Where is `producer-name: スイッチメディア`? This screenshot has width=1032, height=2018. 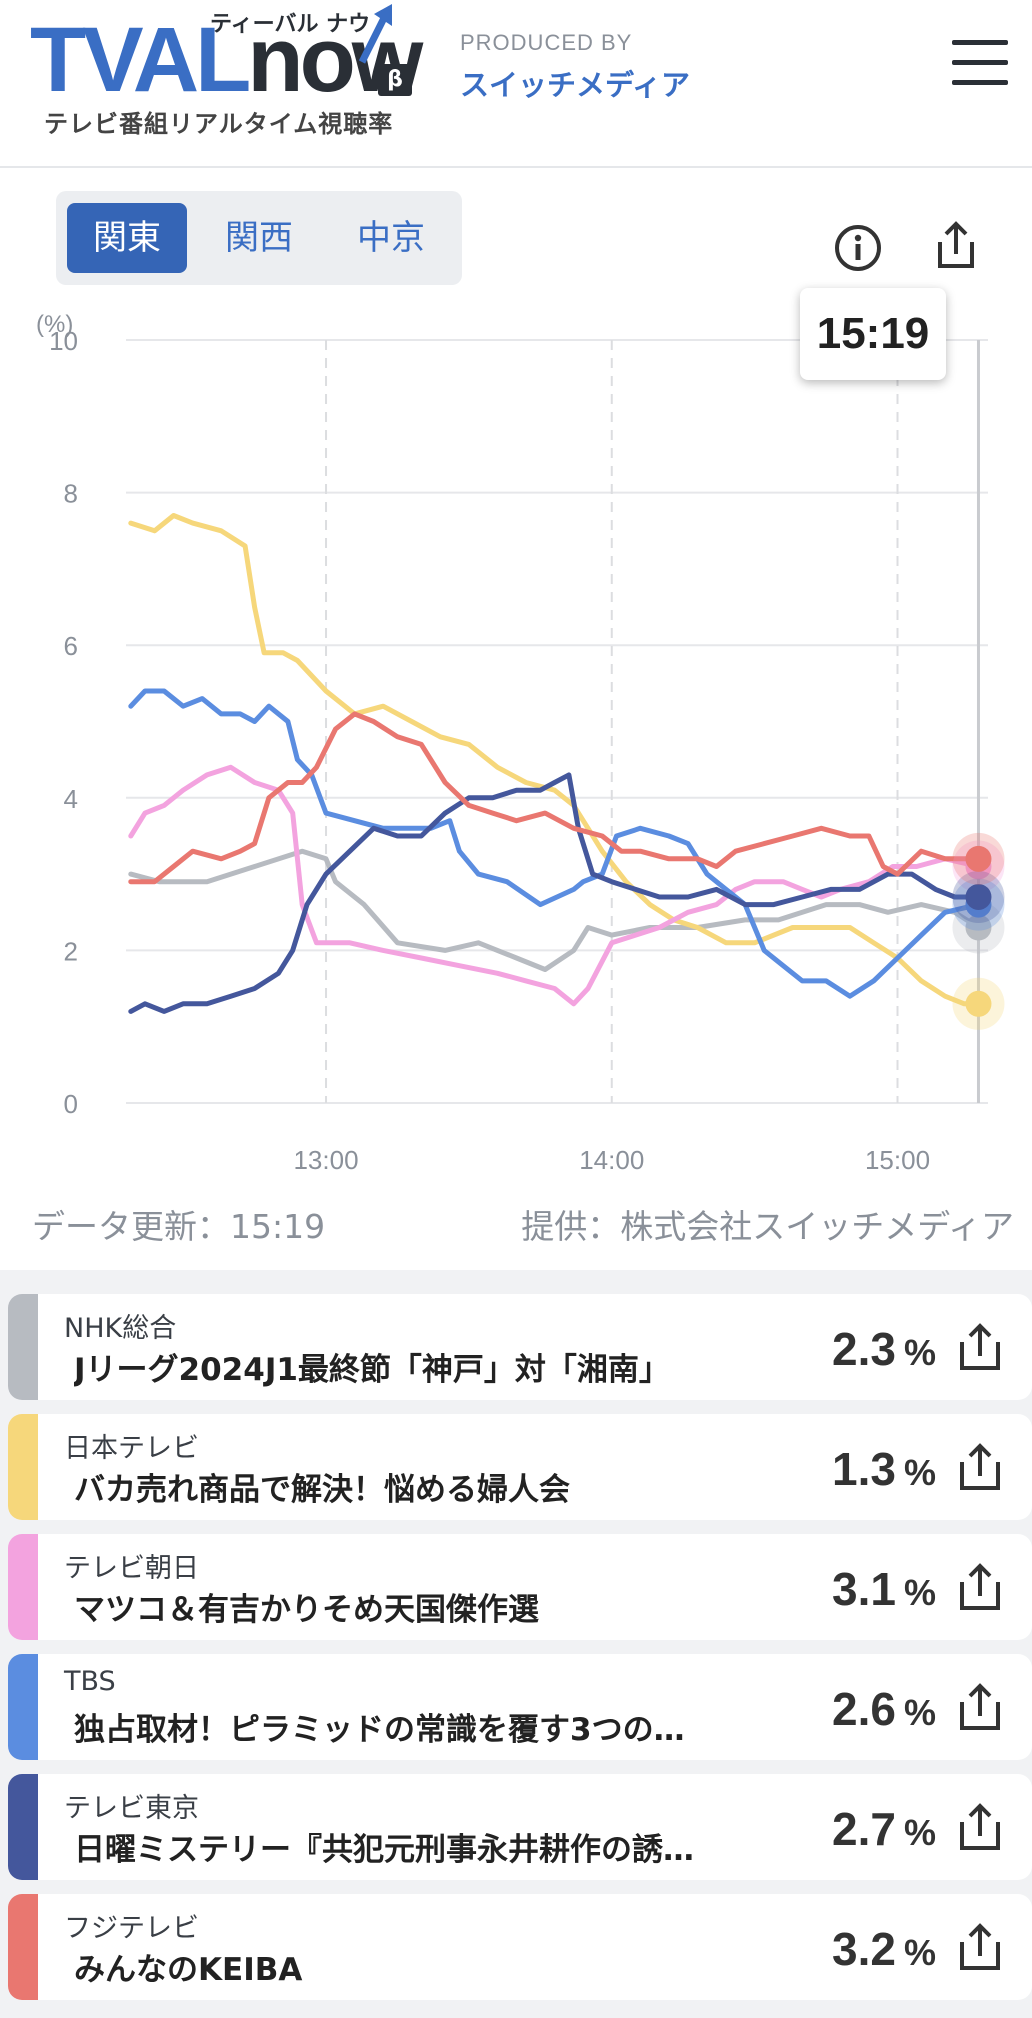 producer-name: スイッチメディア is located at coordinates (575, 85).